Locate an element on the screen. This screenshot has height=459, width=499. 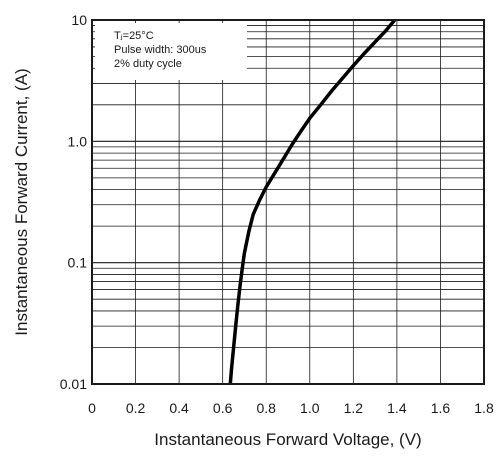
y-tick-label: 0.01 is located at coordinates (73, 384).